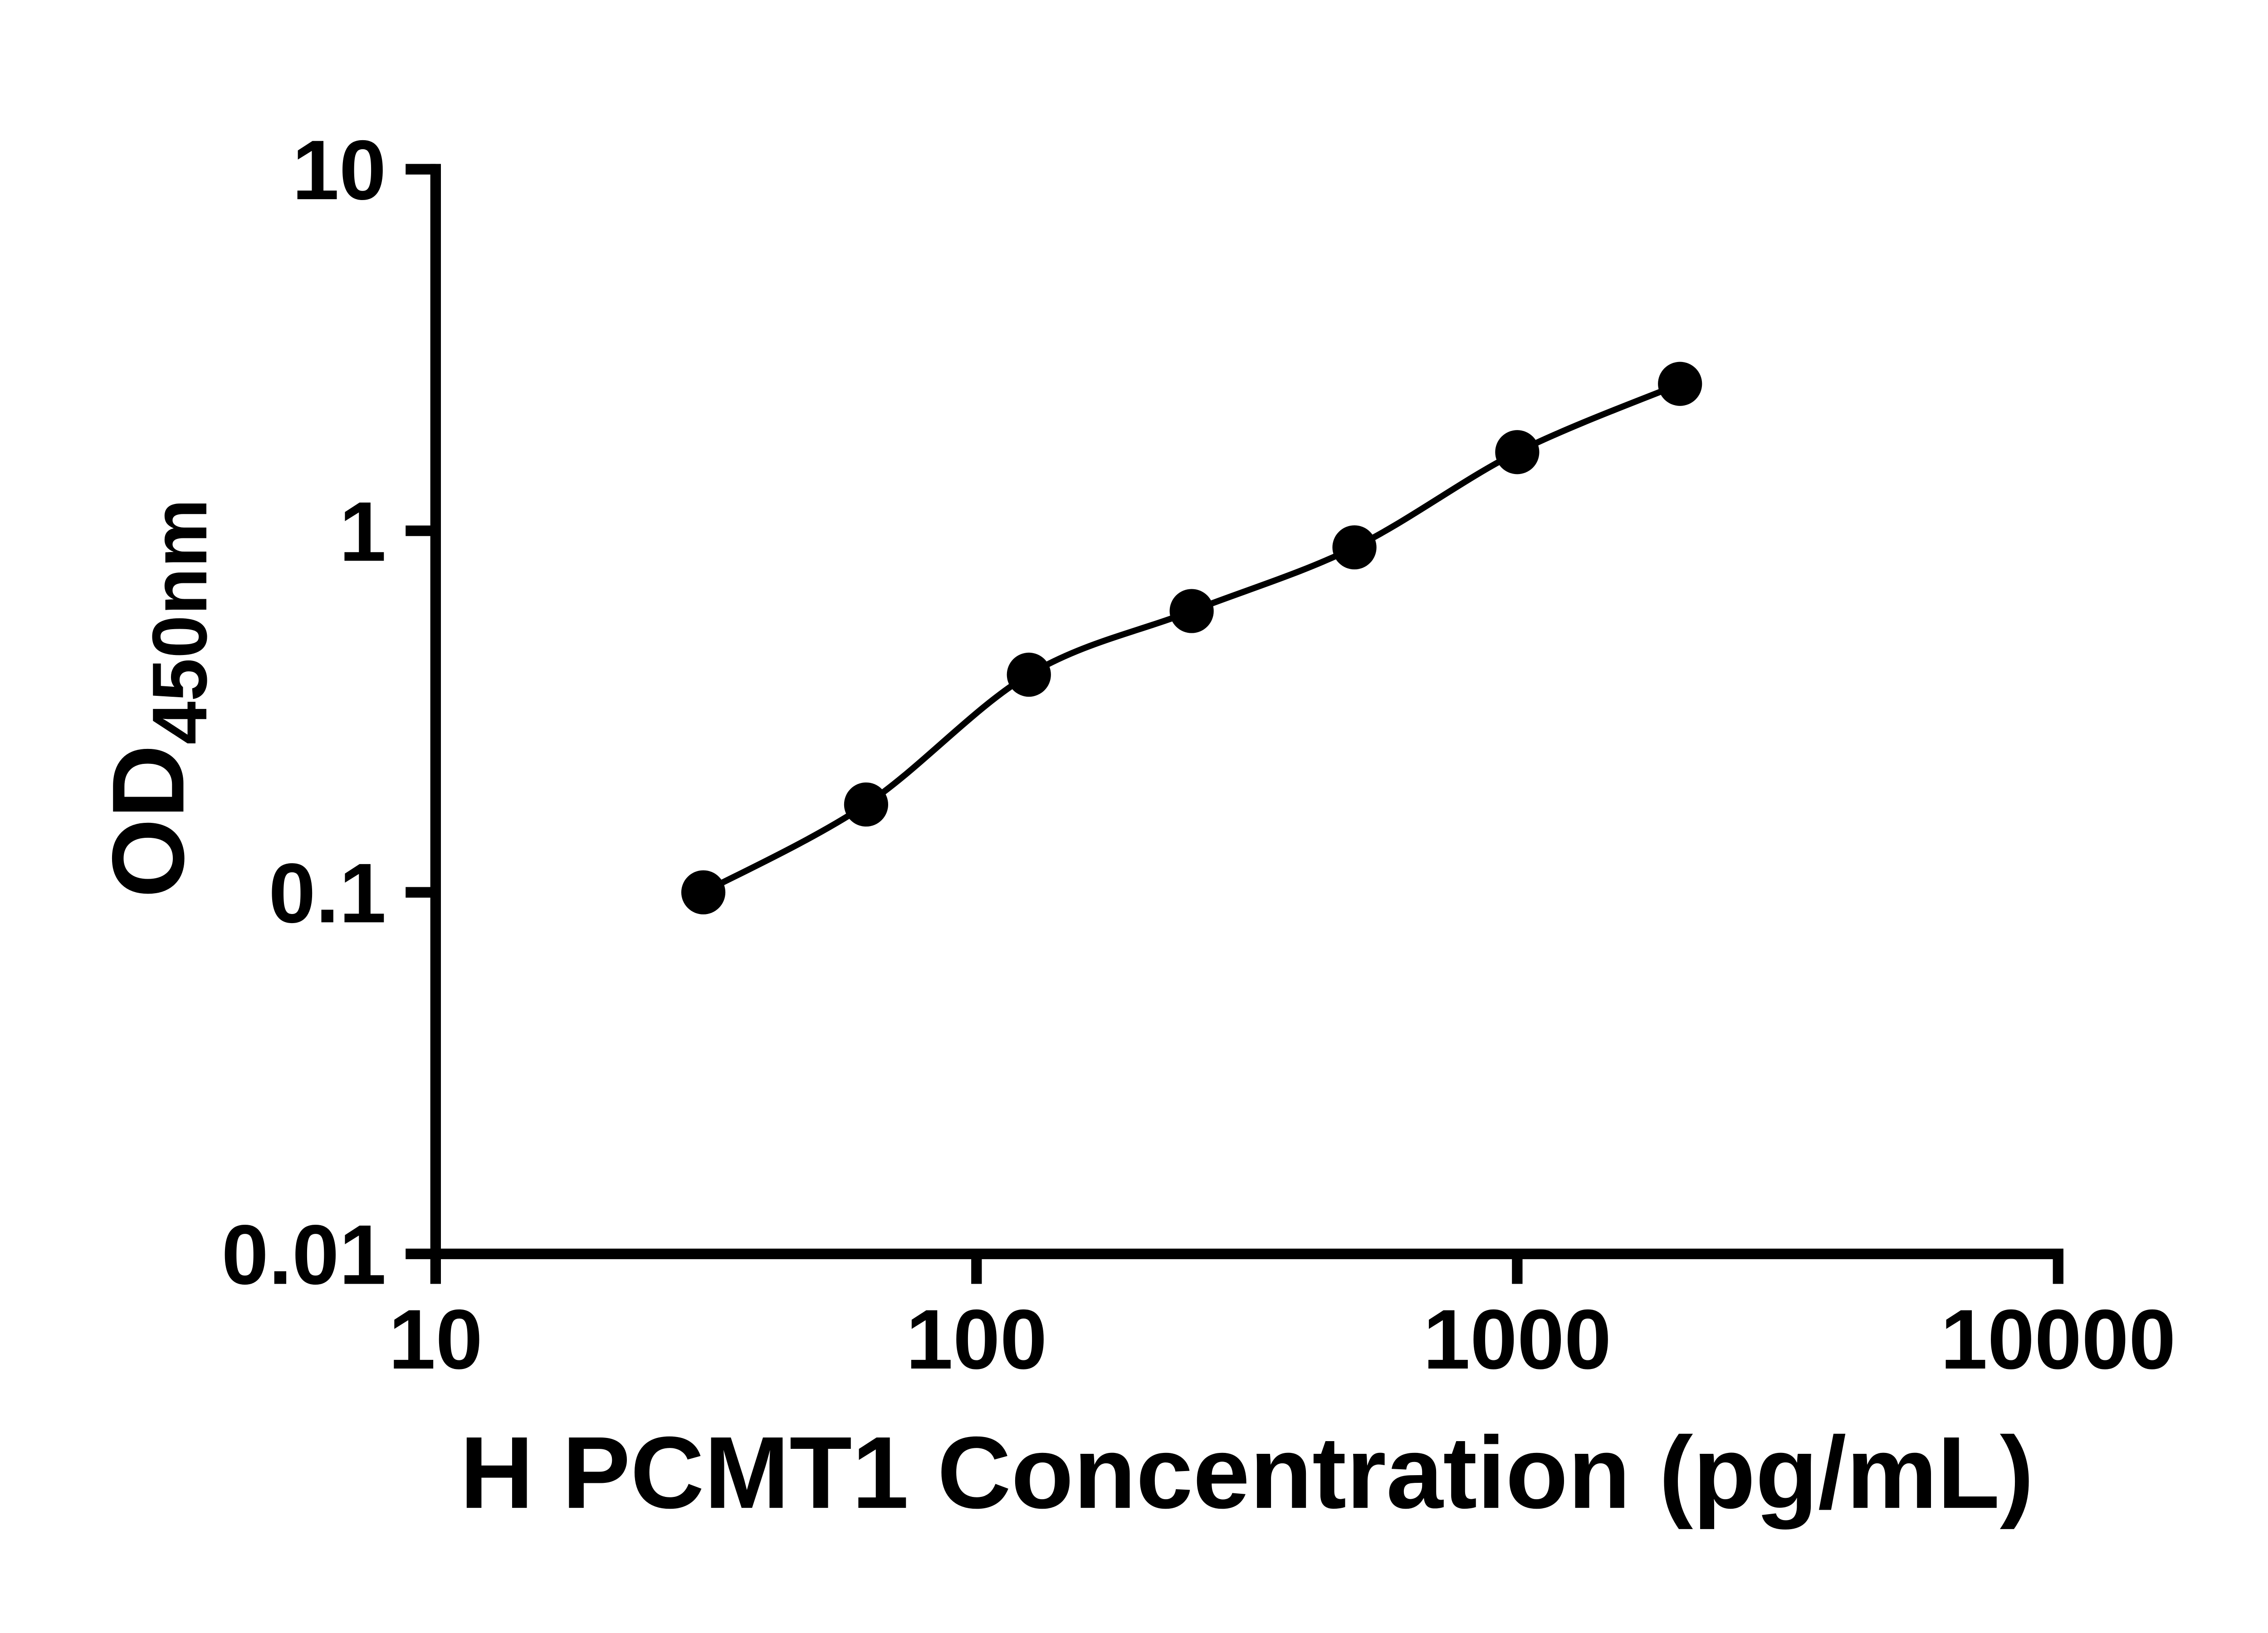 This screenshot has width=2268, height=1633. I want to click on x-tick-label: 100, so click(976, 1339).